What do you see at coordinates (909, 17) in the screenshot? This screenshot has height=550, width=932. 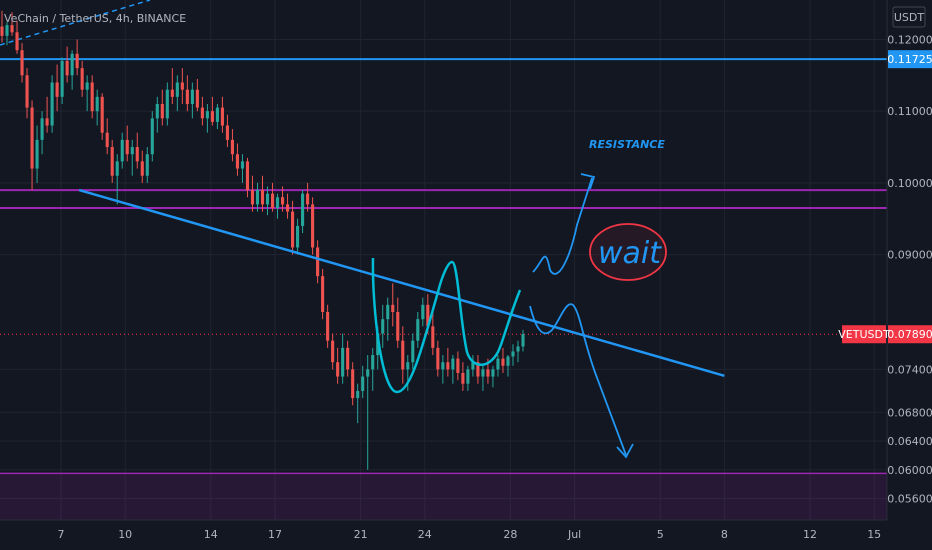 I see `currency-button` at bounding box center [909, 17].